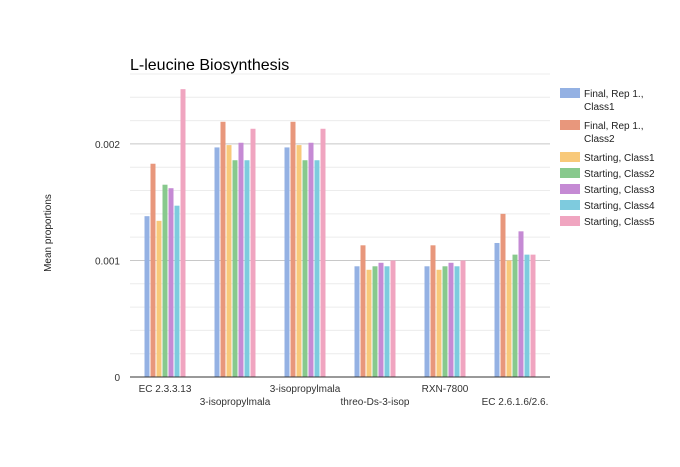 The width and height of the screenshot is (680, 467). What do you see at coordinates (619, 174) in the screenshot?
I see `legend-label: Starting, Class2` at bounding box center [619, 174].